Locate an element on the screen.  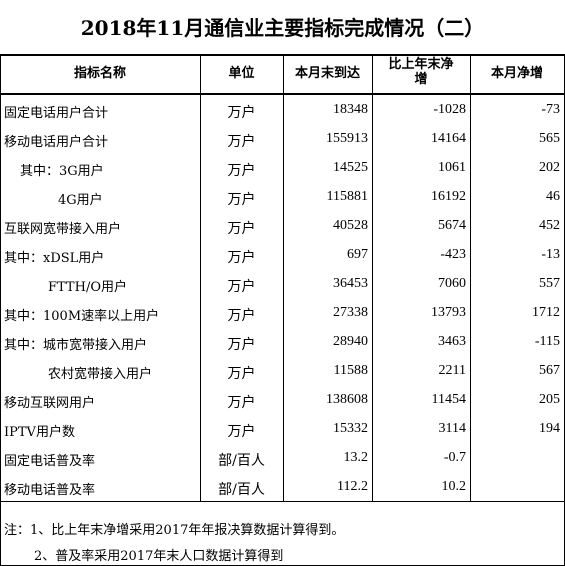
title: 2018年11月通信业主要指标完成情况（二） is located at coordinates (282, 28).